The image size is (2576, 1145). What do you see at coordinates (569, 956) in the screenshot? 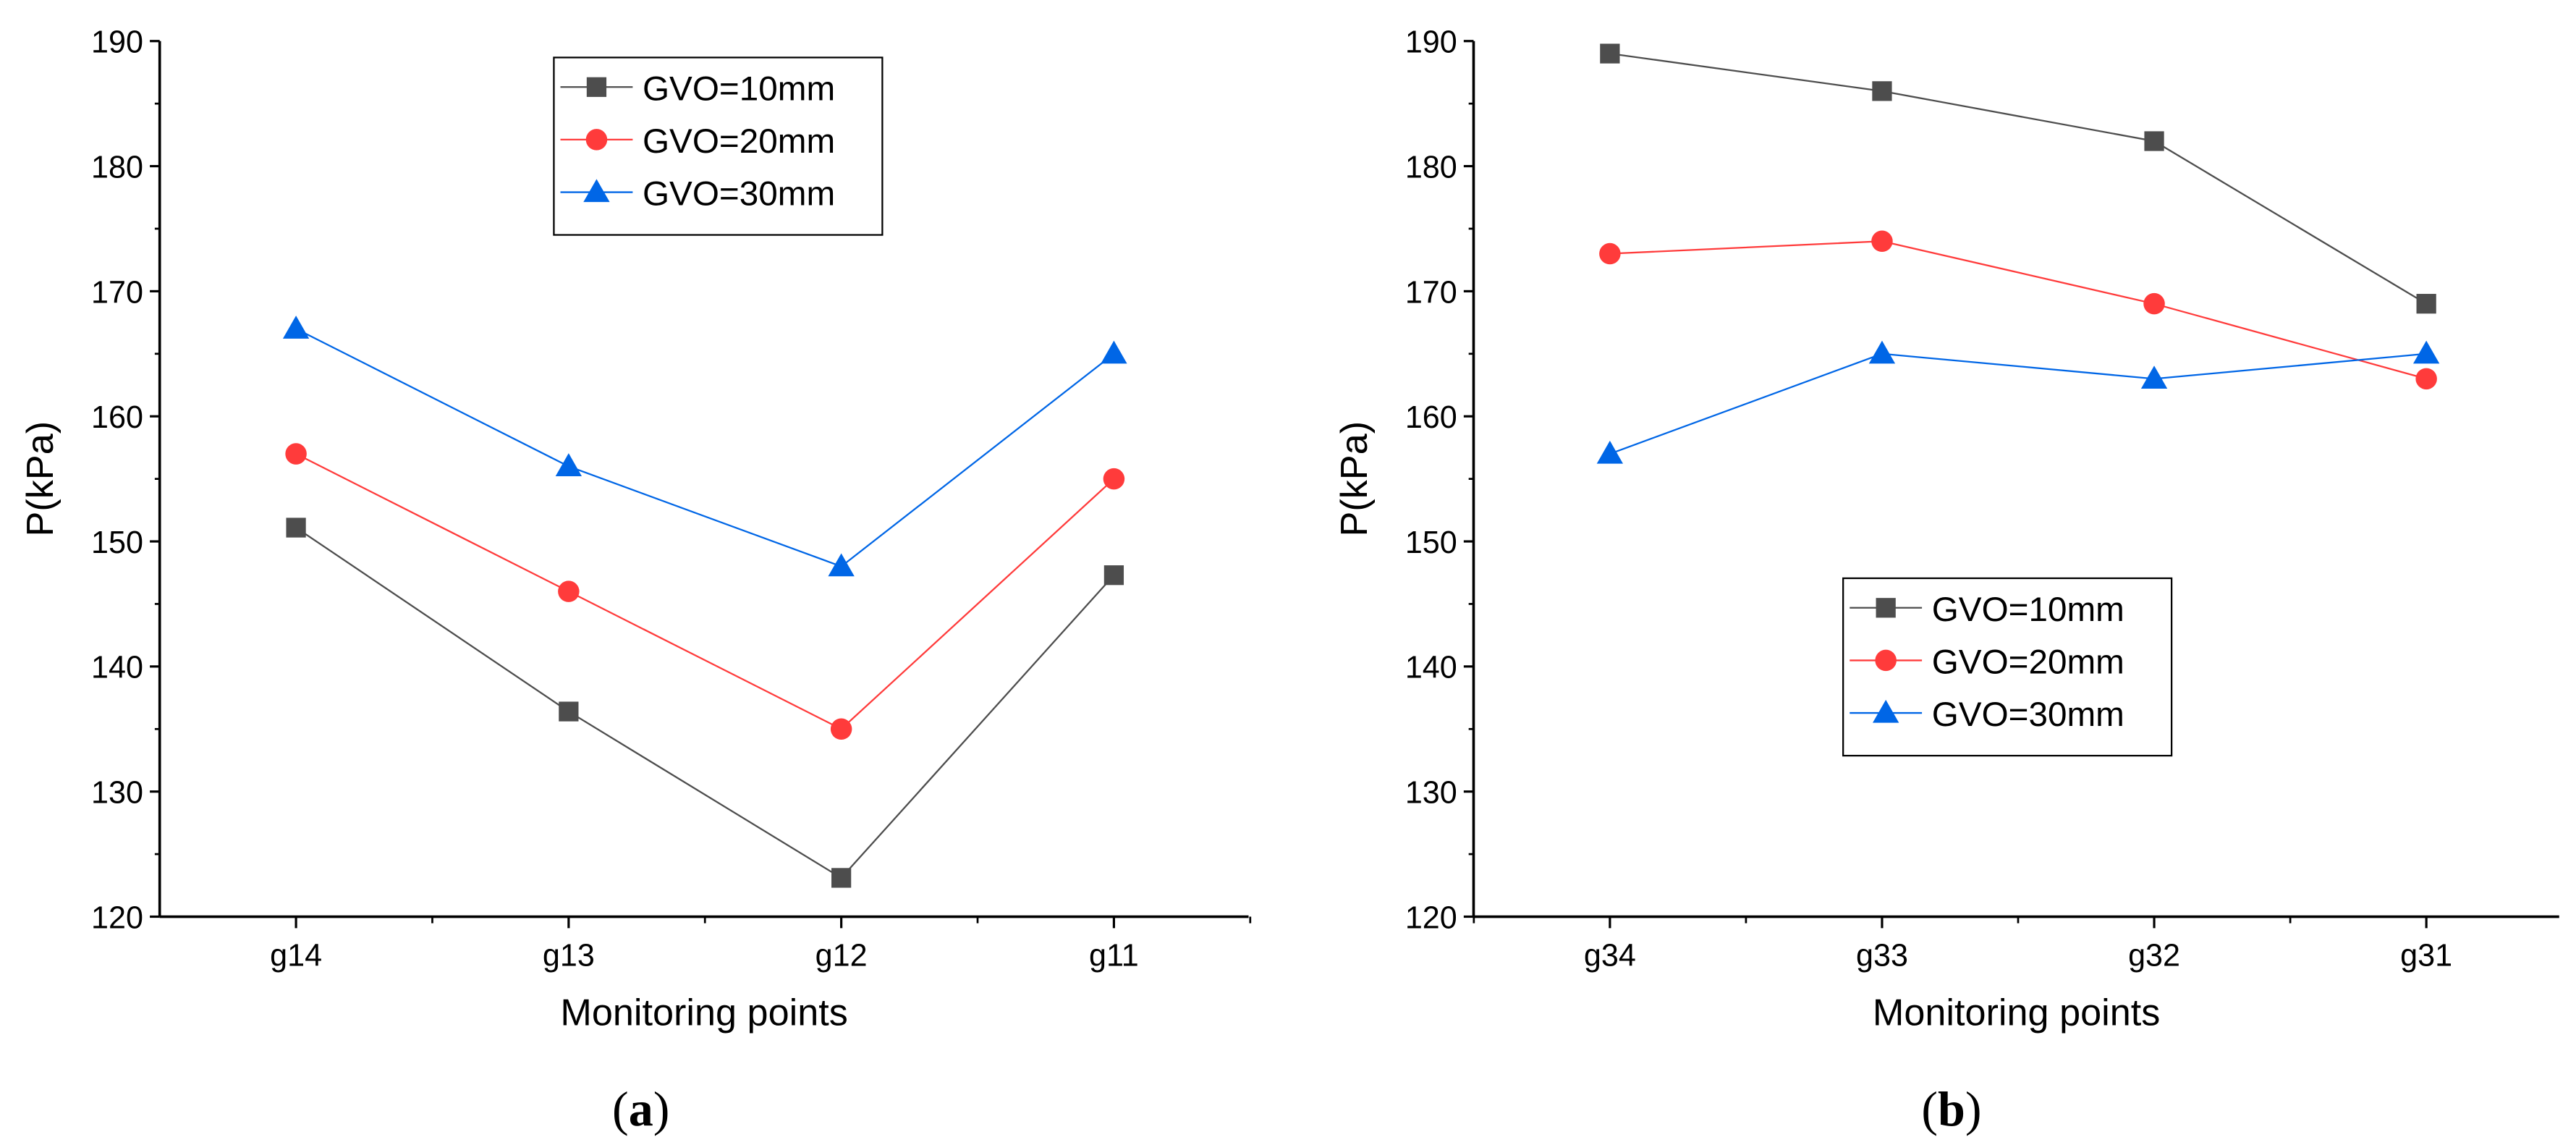
I see `x-tick-label: g13` at bounding box center [569, 956].